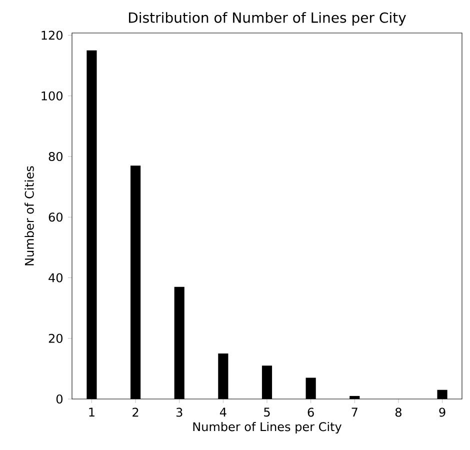  I want to click on y-tick-label: 120, so click(52, 35).